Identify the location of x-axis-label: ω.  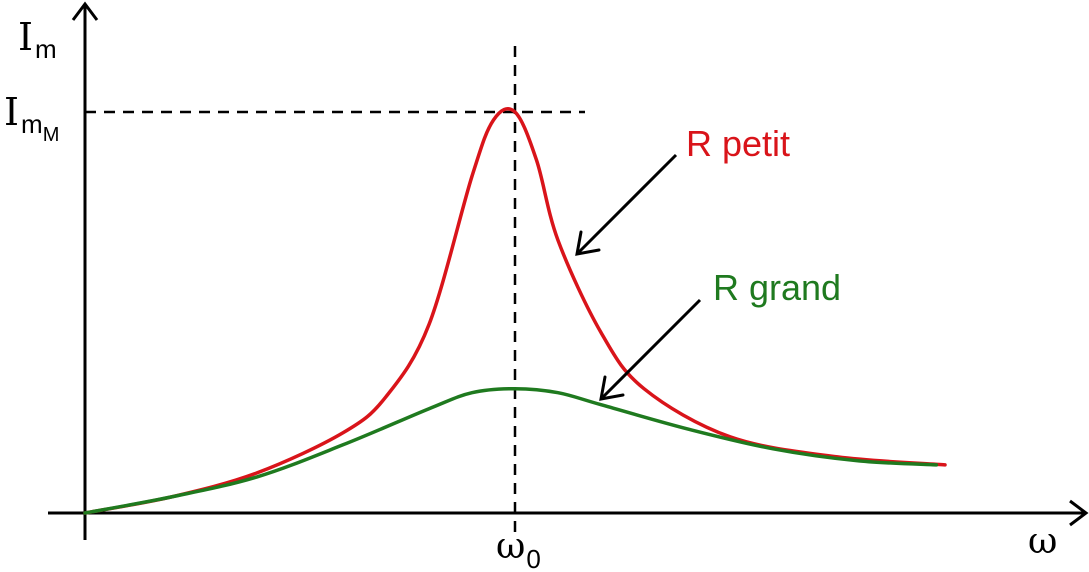
(1042, 541).